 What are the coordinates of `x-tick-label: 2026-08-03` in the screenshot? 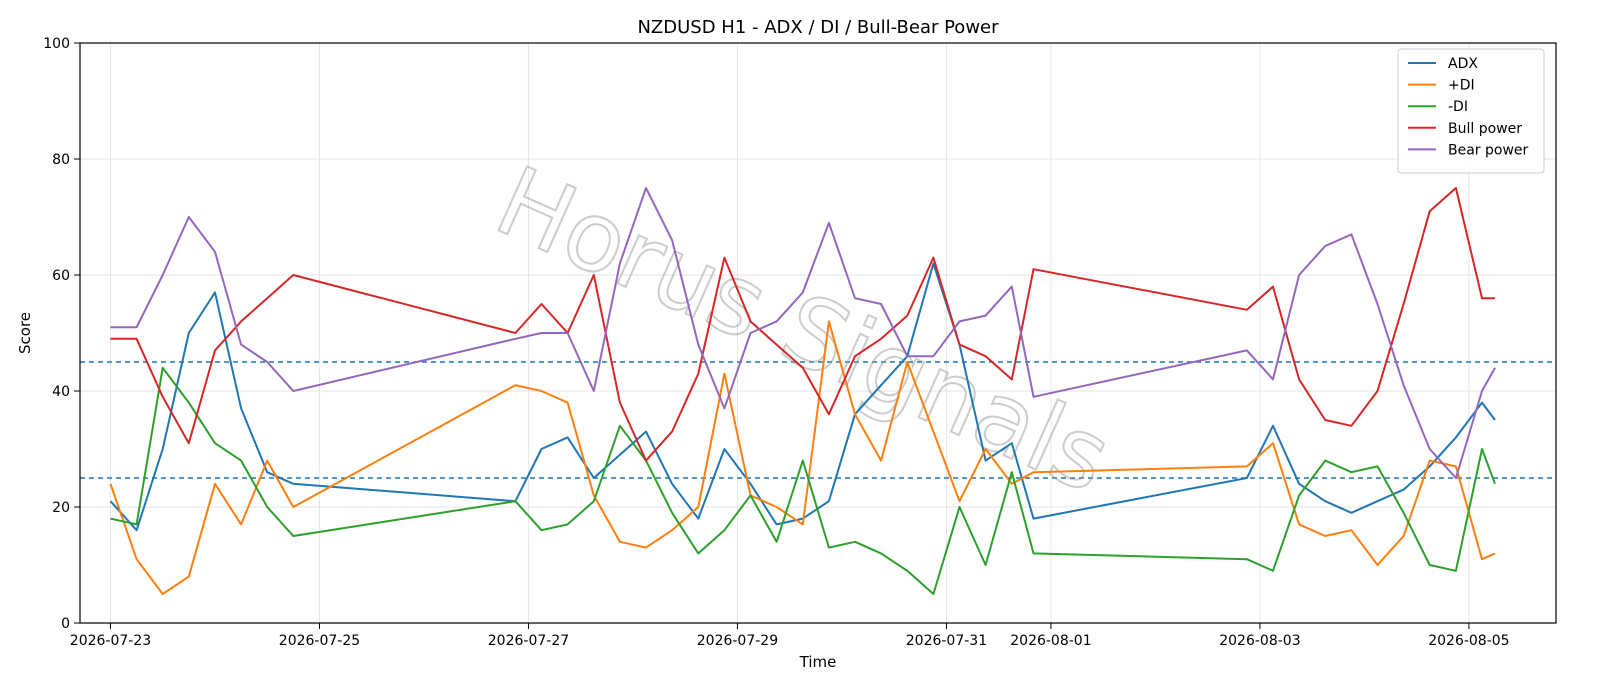 It's located at (1259, 641).